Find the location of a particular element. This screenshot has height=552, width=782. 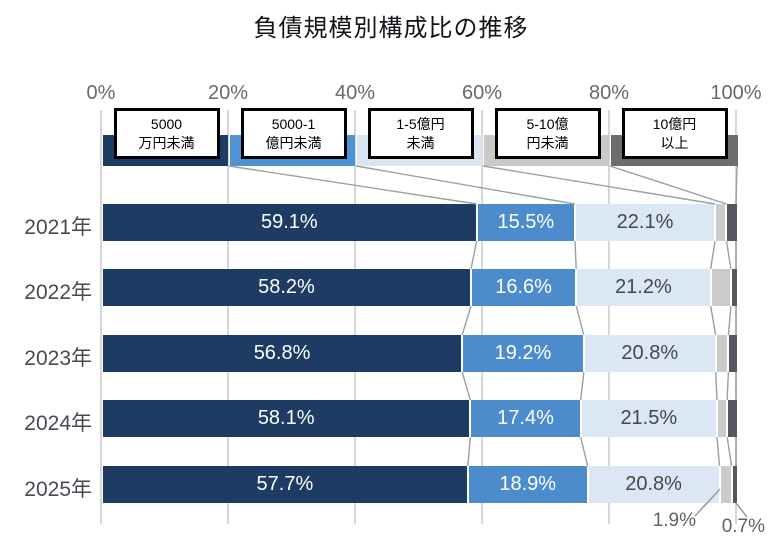

legend-label-line: 5-10億 is located at coordinates (547, 123).